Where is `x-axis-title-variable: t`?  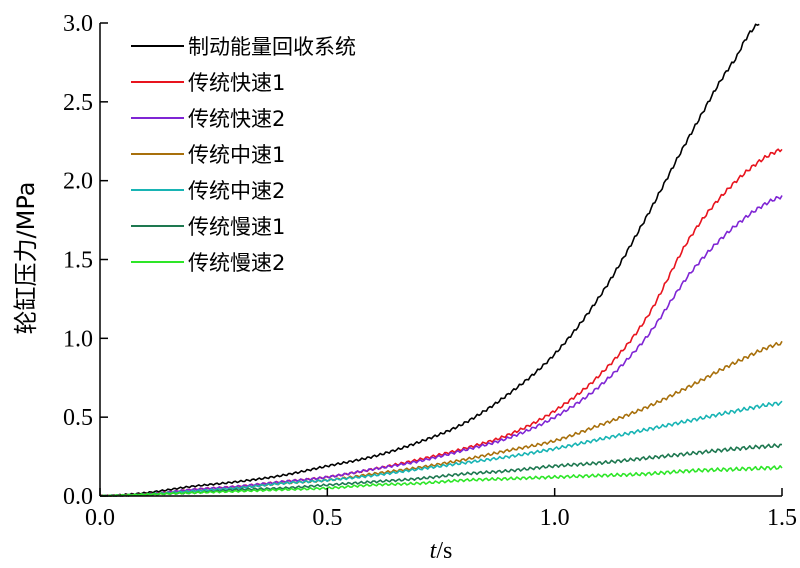
x-axis-title-variable: t is located at coordinates (434, 551).